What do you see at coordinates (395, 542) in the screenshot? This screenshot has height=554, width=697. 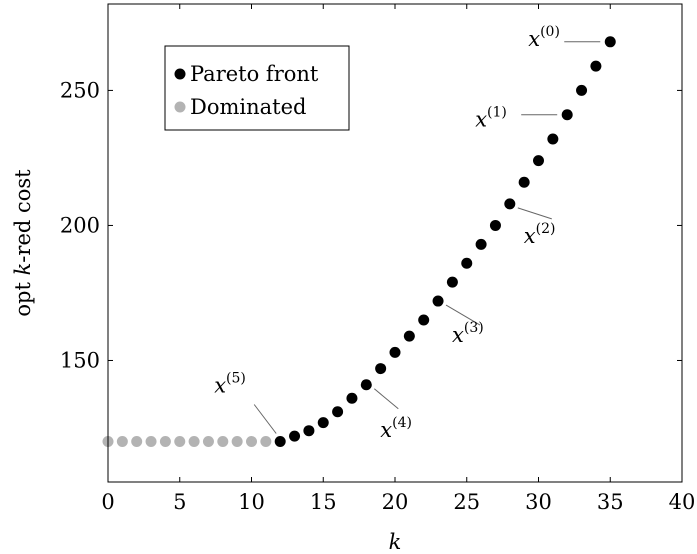 I see `x-axis-label: k` at bounding box center [395, 542].